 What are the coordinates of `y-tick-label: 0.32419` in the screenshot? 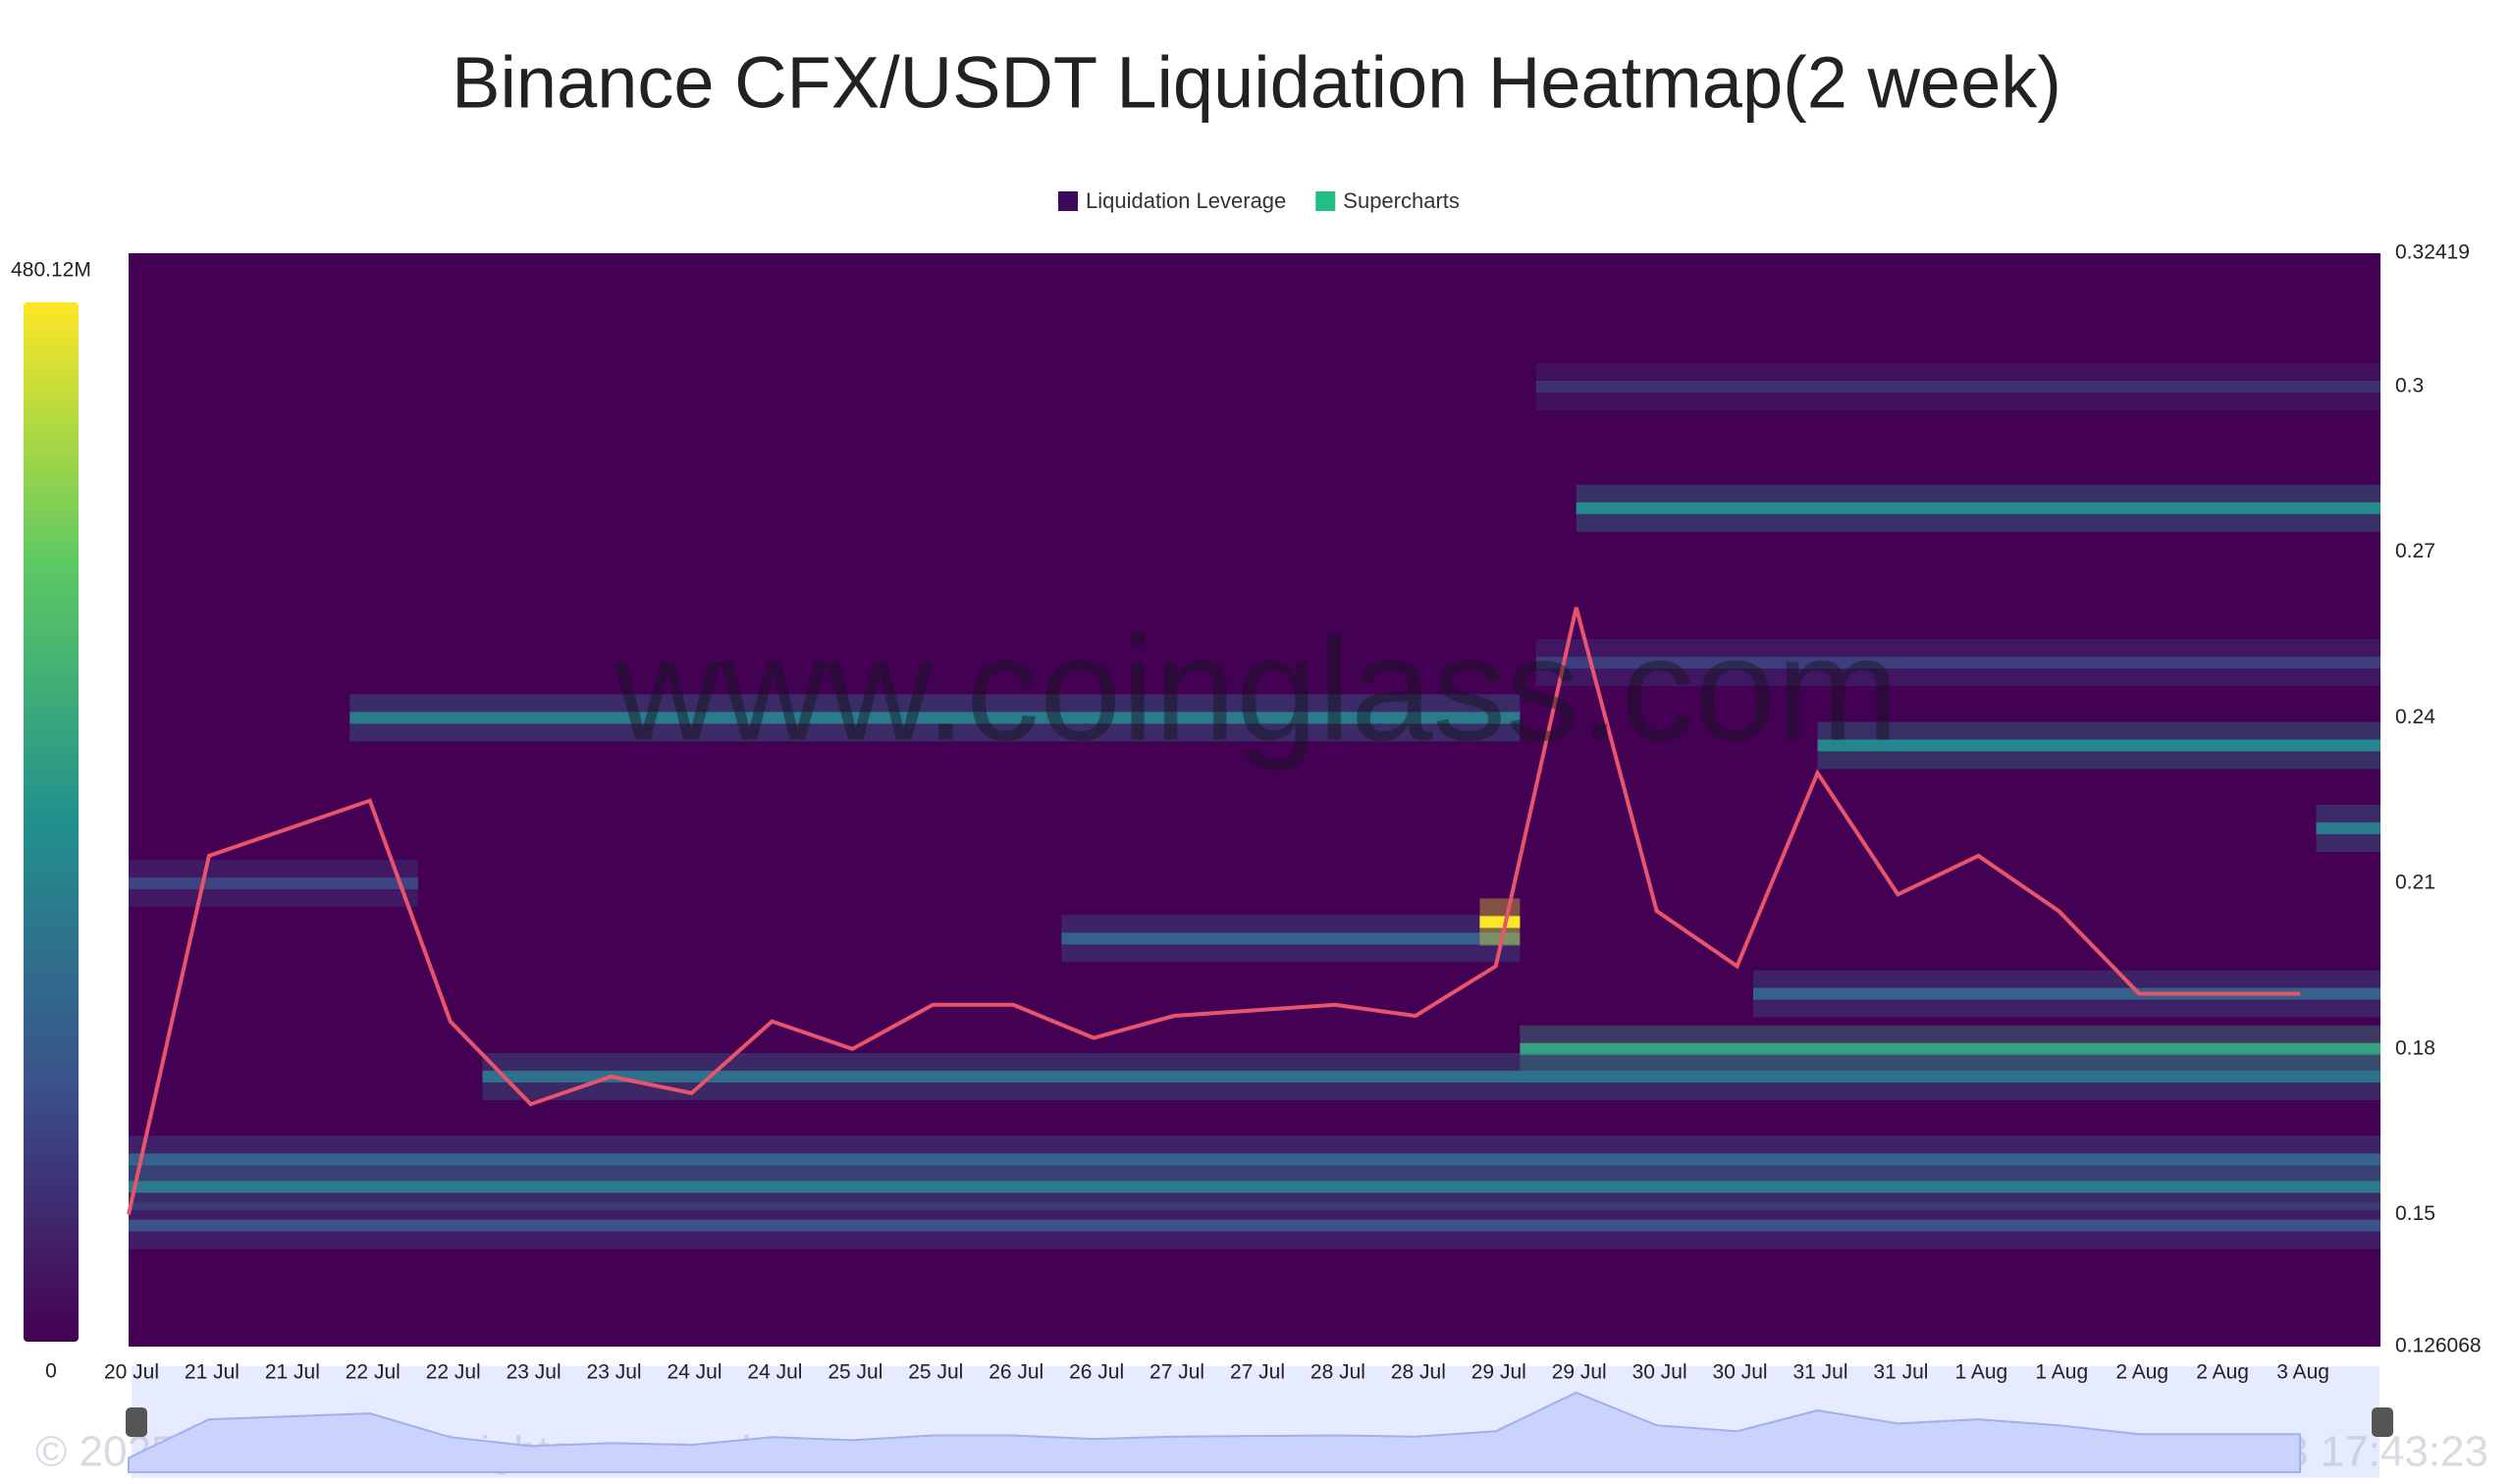 It's located at (2432, 252).